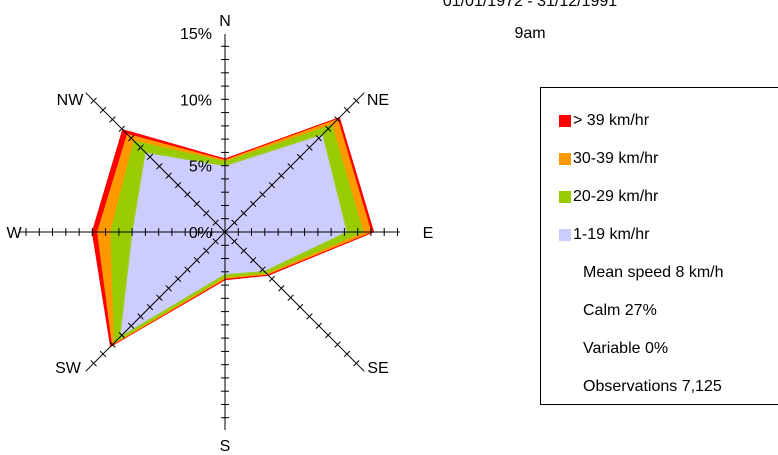 The image size is (778, 455). I want to click on axis-SW, so click(155, 301).